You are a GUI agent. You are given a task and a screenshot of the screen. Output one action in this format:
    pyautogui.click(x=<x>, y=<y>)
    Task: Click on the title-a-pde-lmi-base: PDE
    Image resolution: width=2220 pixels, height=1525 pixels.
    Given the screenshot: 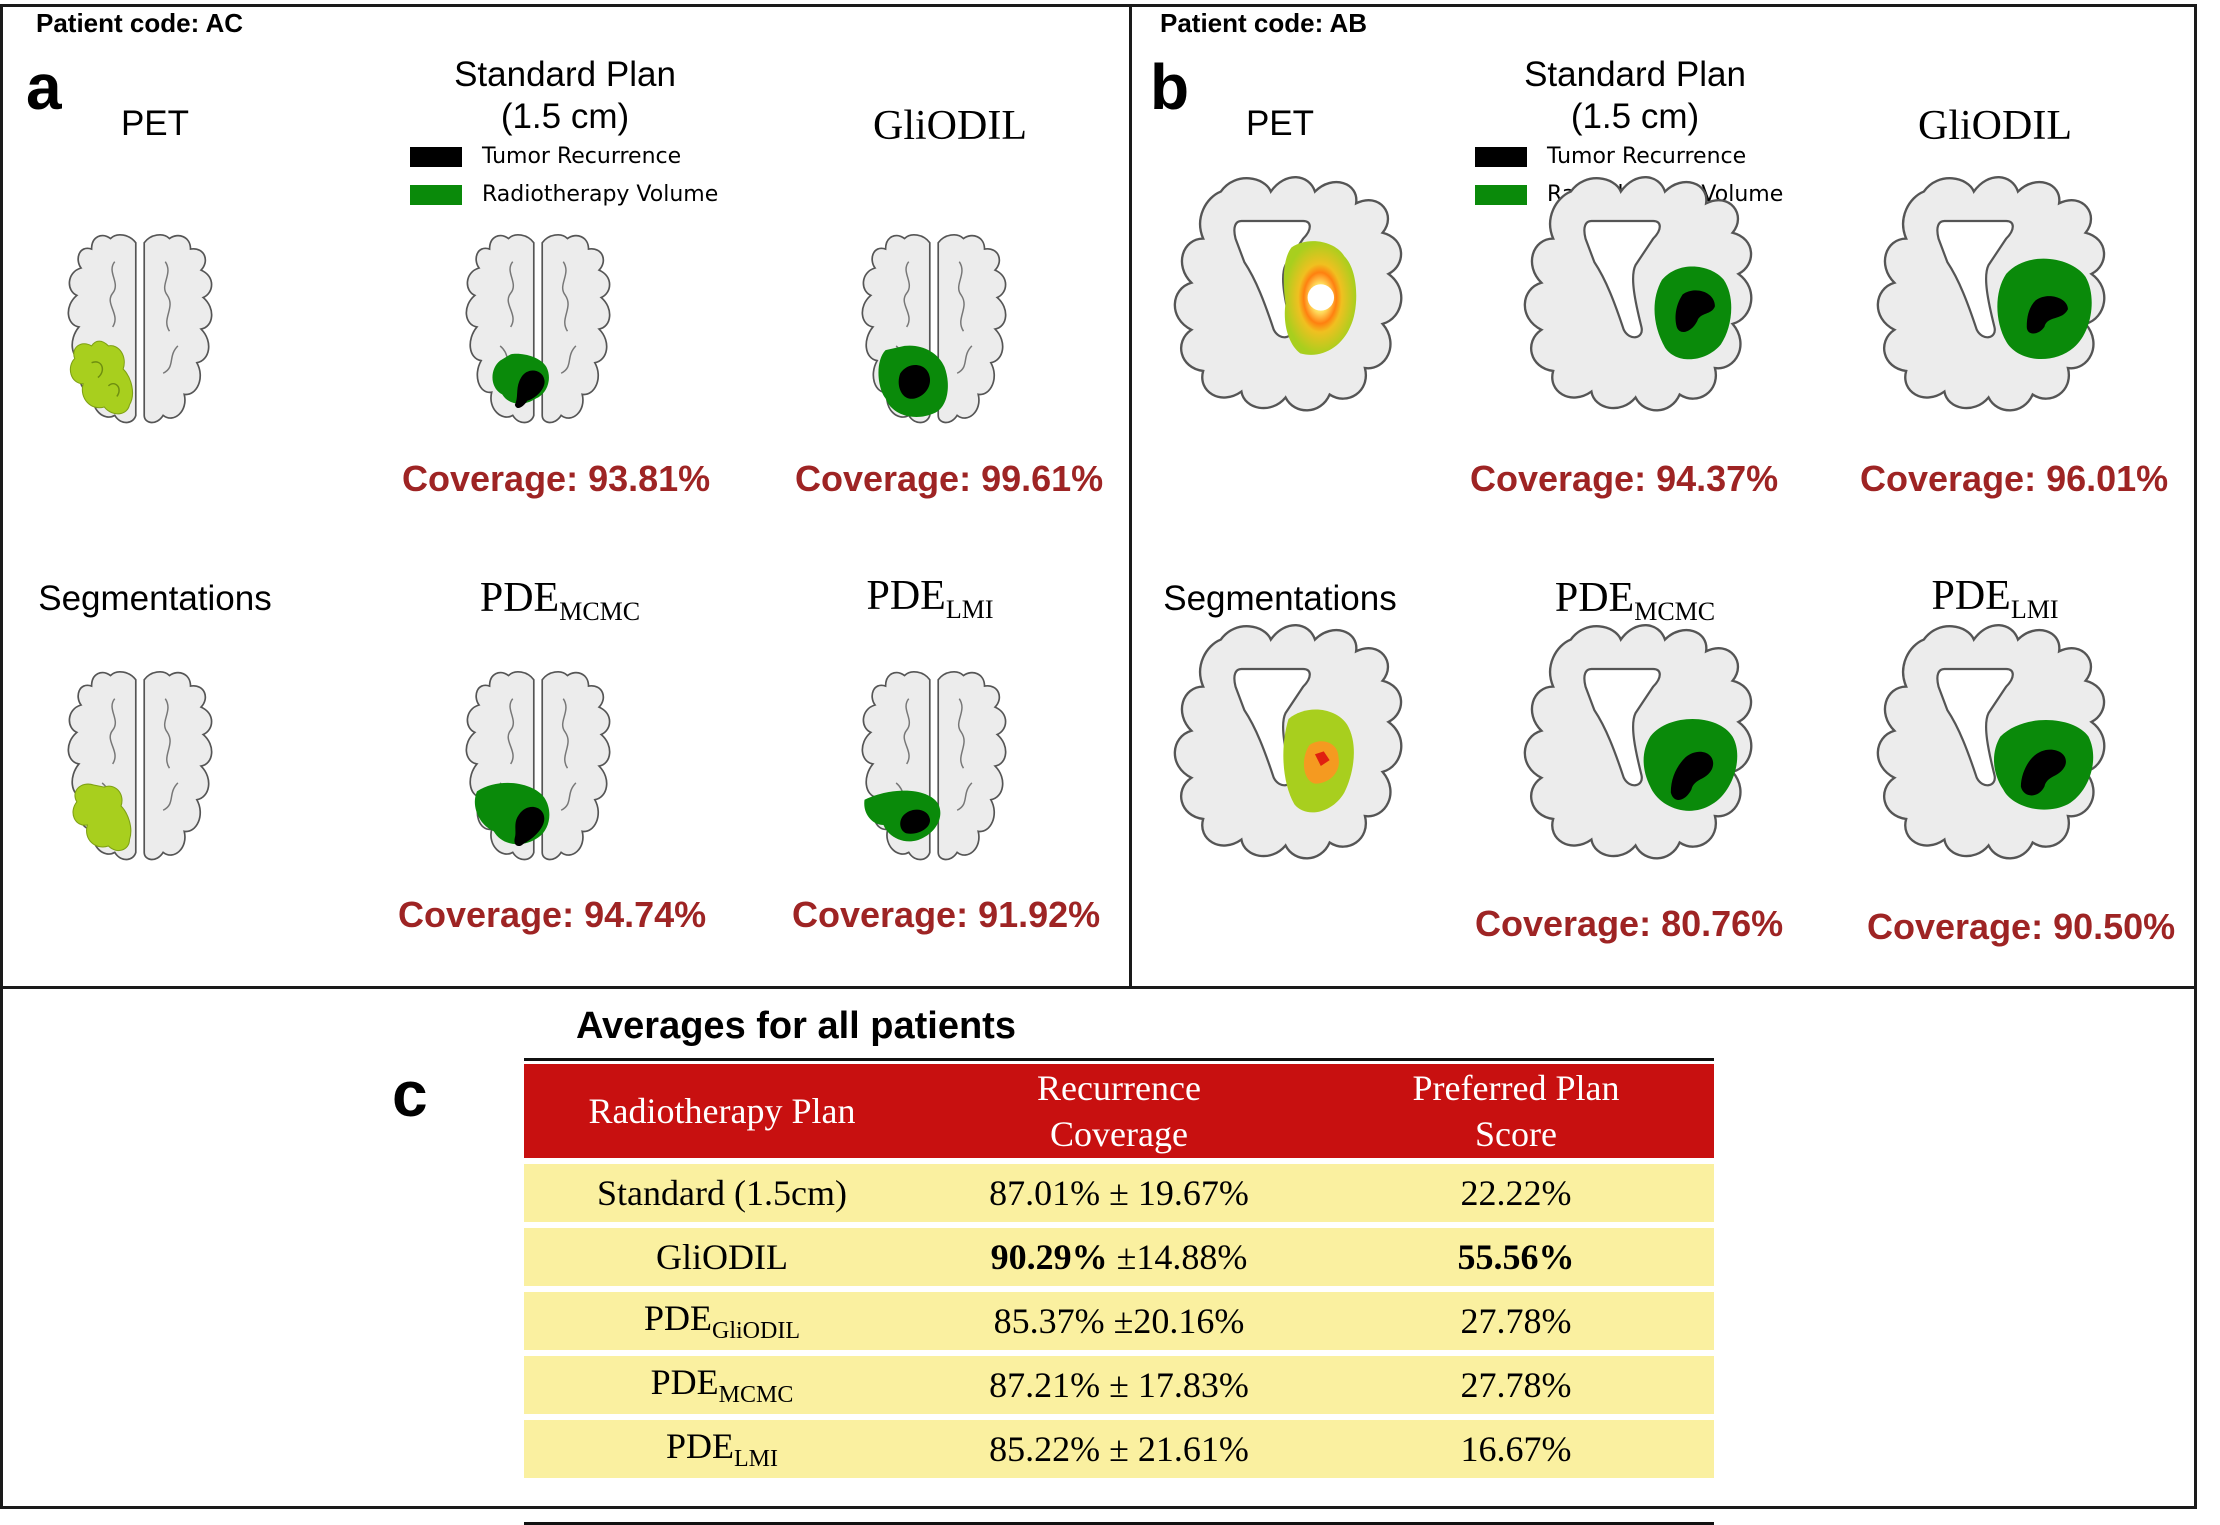 What is the action you would take?
    pyautogui.click(x=906, y=596)
    